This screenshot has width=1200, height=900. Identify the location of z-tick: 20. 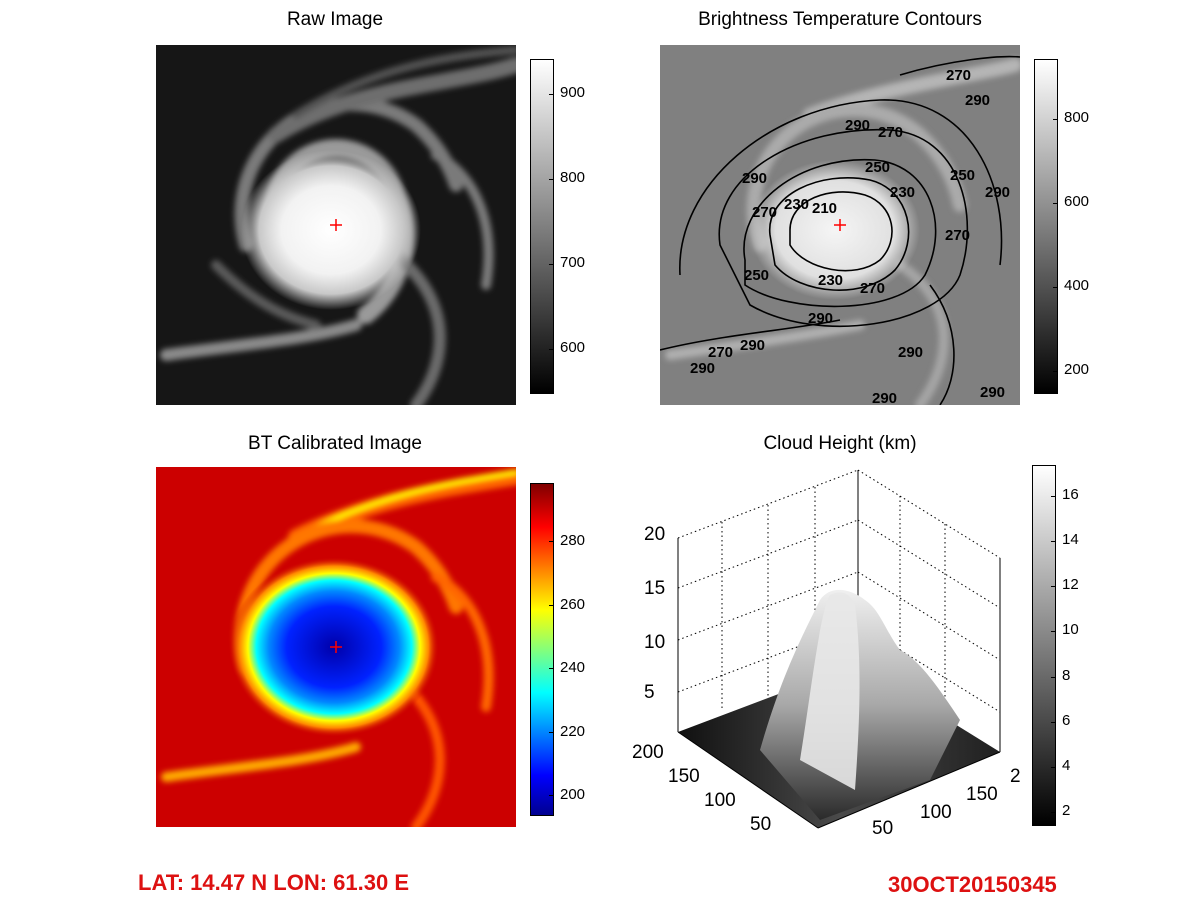
(654, 534).